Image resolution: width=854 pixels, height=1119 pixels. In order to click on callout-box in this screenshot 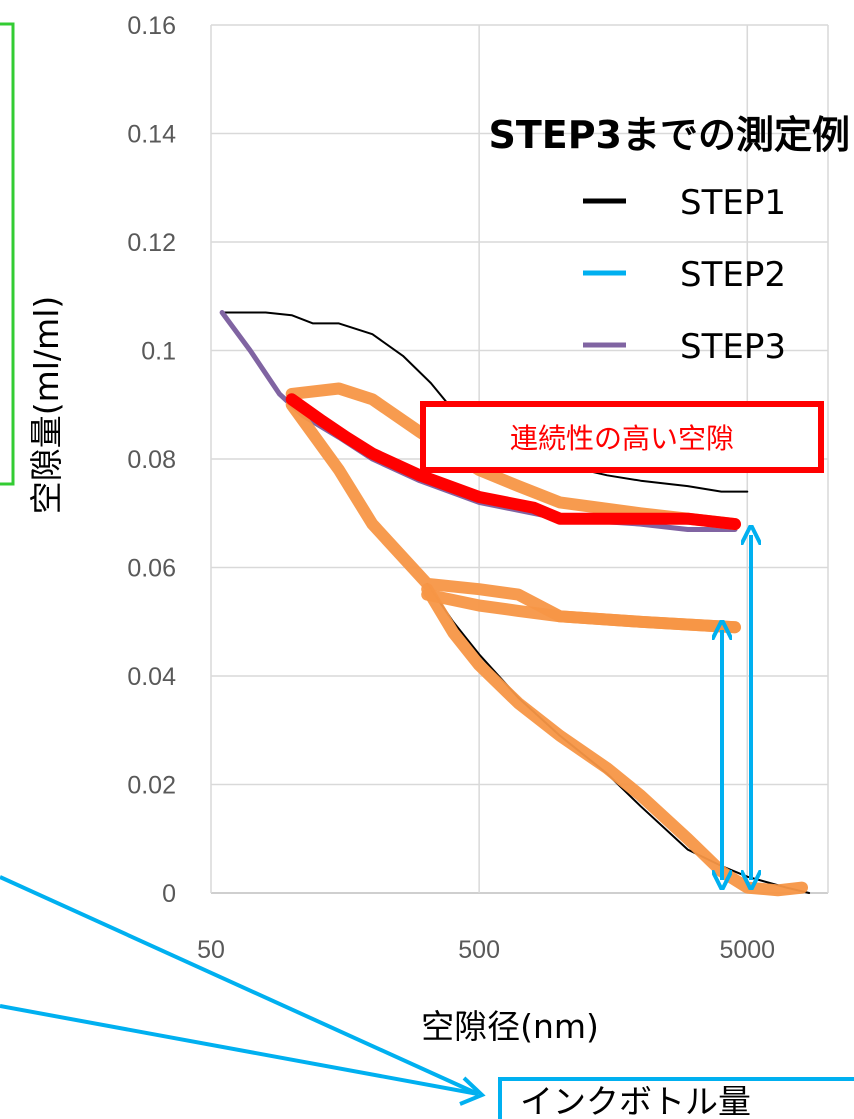, I will do `click(622, 437)`.